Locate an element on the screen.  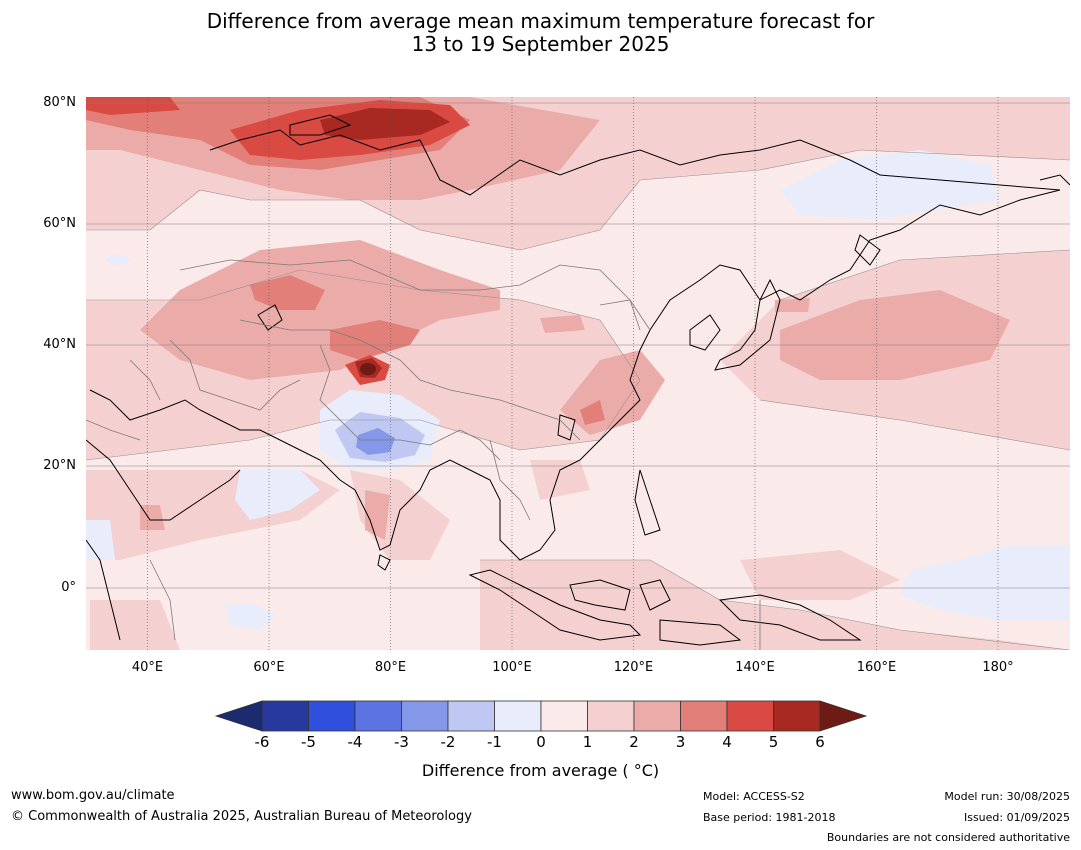
colorbar-over-arrow is located at coordinates (843, 716).